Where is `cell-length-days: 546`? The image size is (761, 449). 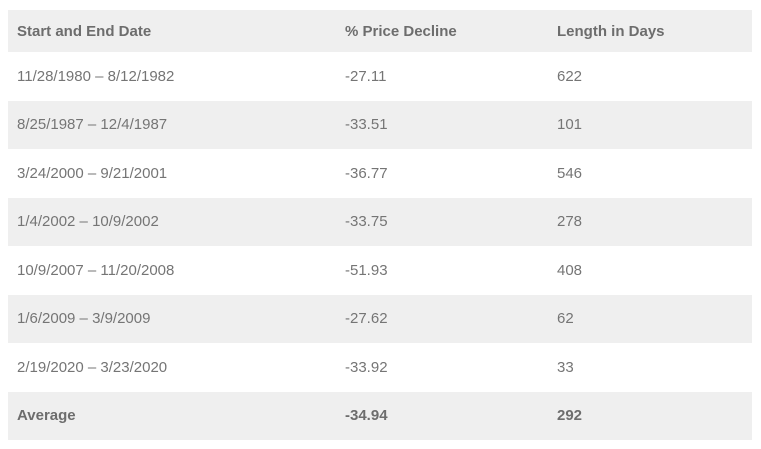 cell-length-days: 546 is located at coordinates (570, 173).